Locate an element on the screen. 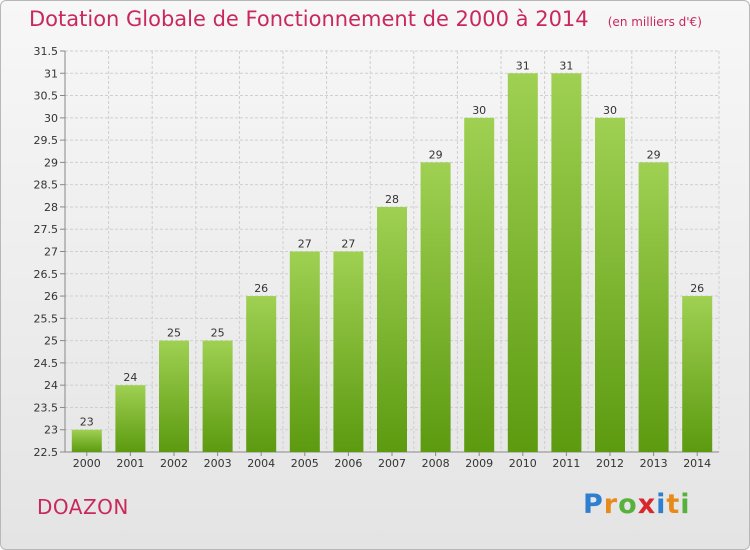 Image resolution: width=750 pixels, height=550 pixels. y-tick-label: 30 is located at coordinates (51, 118).